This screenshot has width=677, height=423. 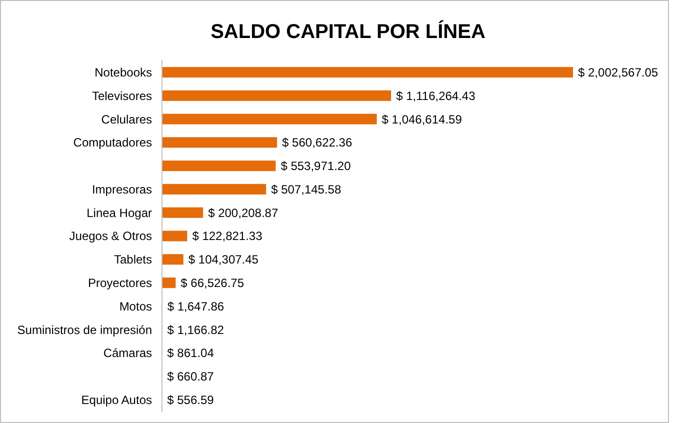 What do you see at coordinates (123, 72) in the screenshot?
I see `y-tick-label: Notebooks` at bounding box center [123, 72].